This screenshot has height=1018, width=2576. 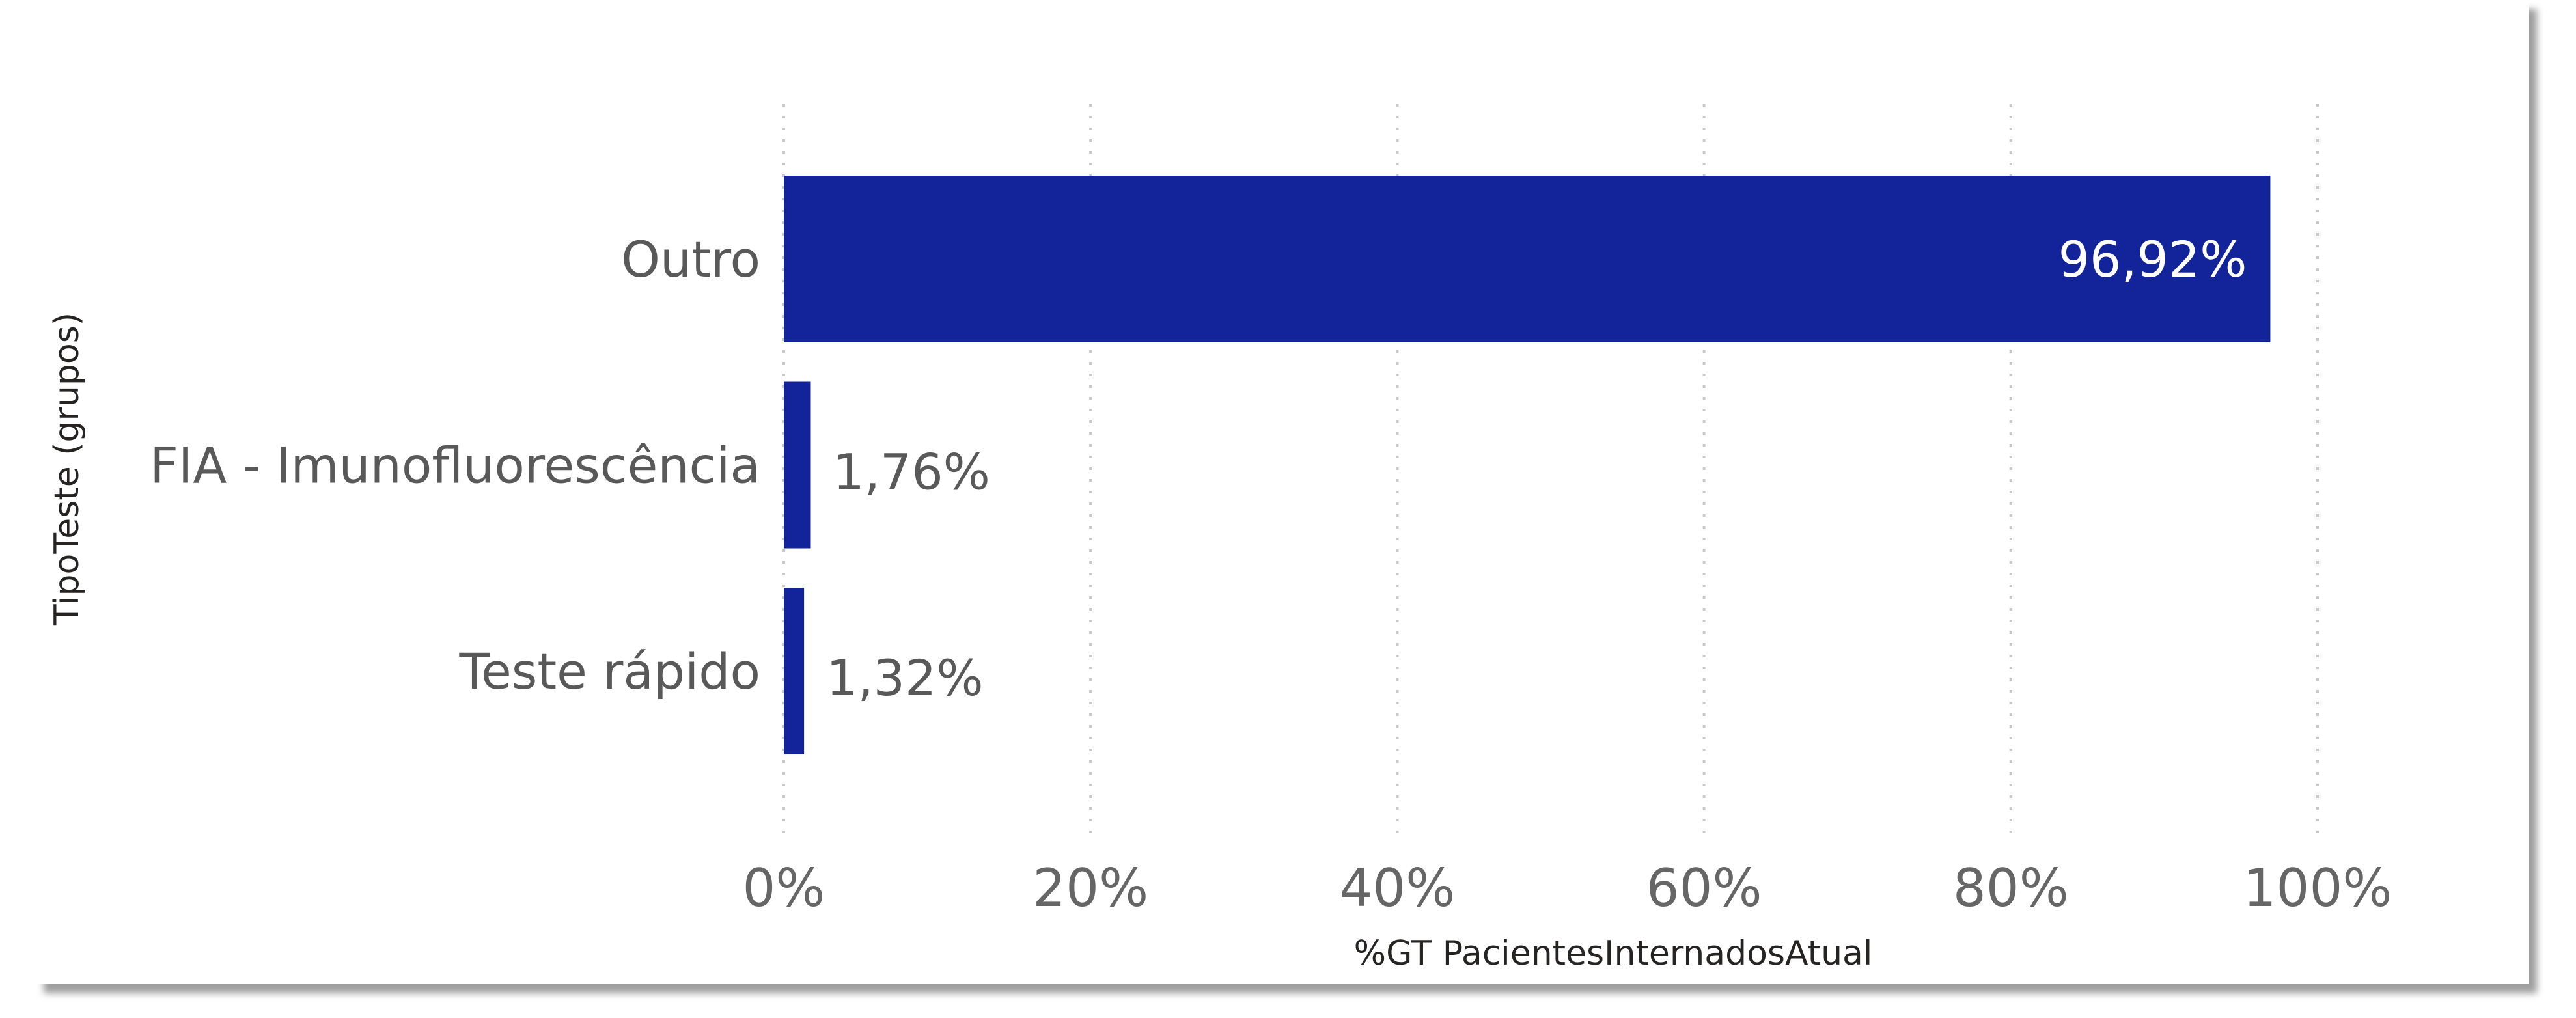 I want to click on category-label: FIA - Imunofluorescência, so click(x=455, y=466).